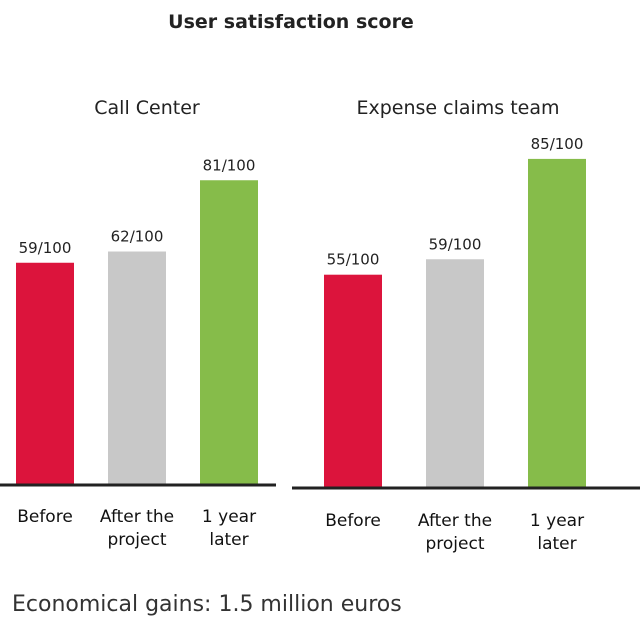  What do you see at coordinates (353, 260) in the screenshot?
I see `value-label: 55/100` at bounding box center [353, 260].